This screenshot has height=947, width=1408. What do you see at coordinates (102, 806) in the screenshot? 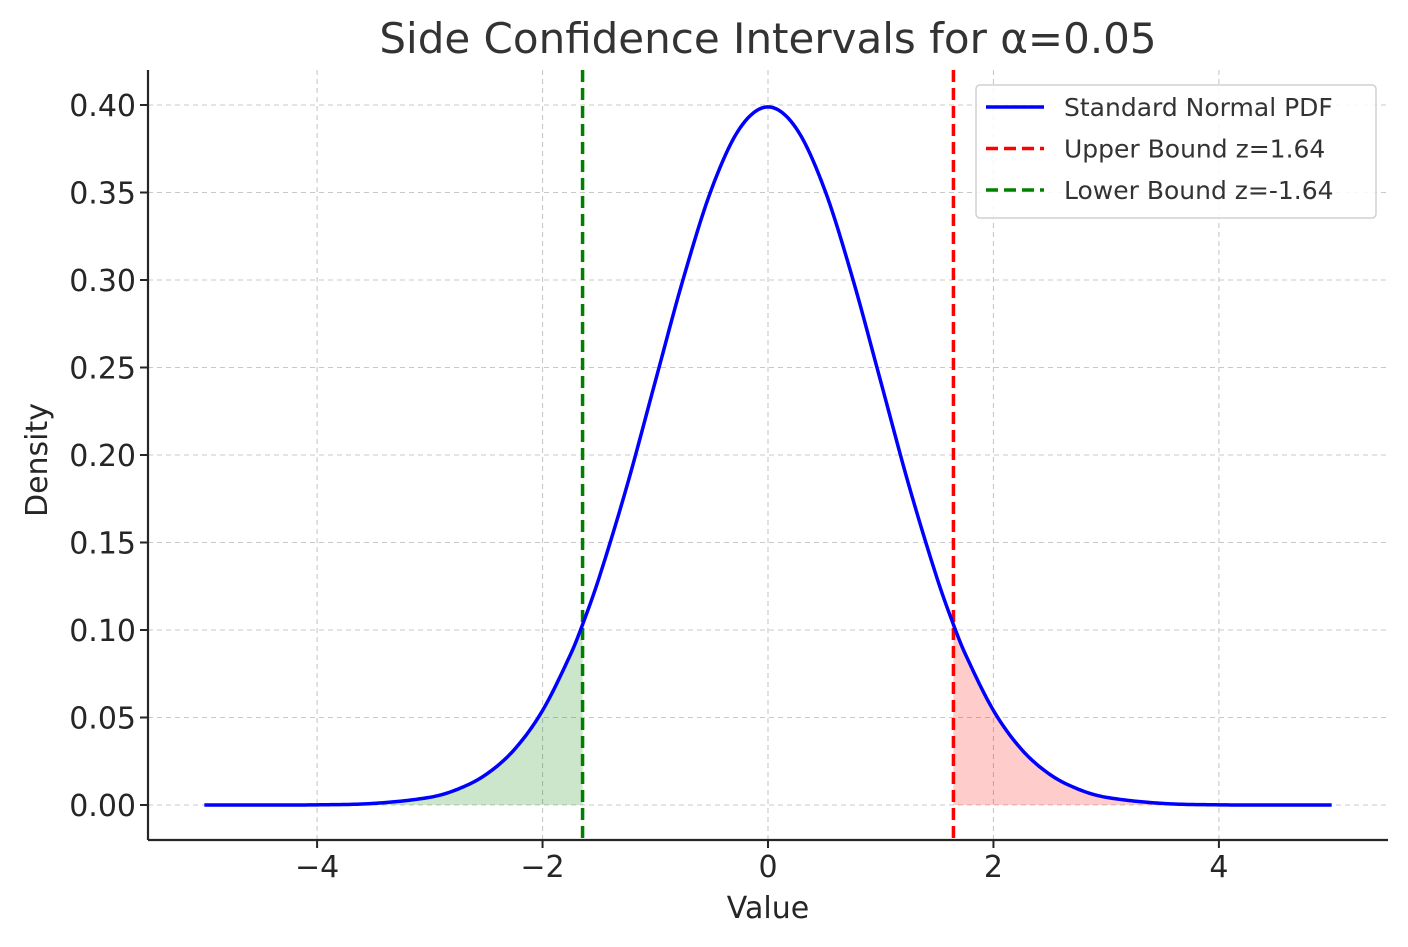
I see `y-tick-label: 0.00` at bounding box center [102, 806].